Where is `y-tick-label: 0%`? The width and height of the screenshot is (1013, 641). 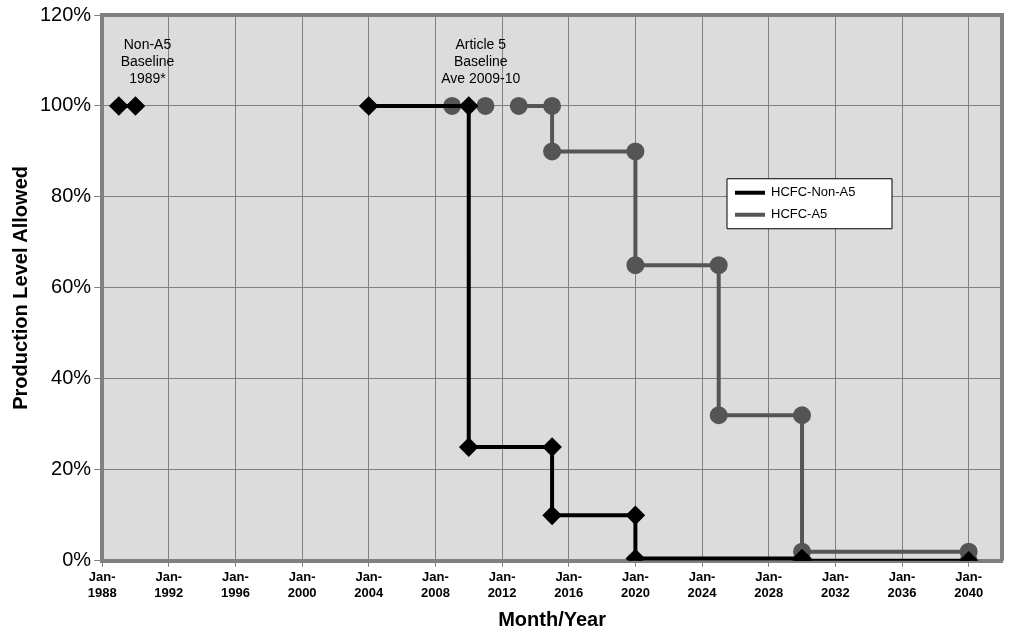
y-tick-label: 0% is located at coordinates (77, 559).